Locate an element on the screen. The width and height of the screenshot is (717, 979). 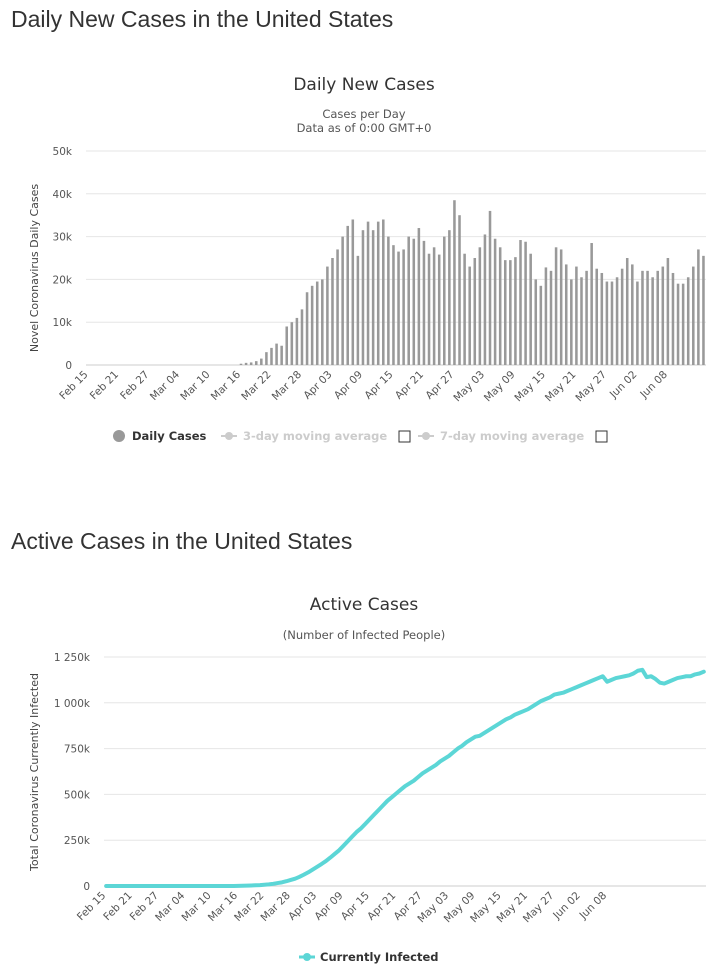
legend-item-daily-cases: Daily Cases is located at coordinates (160, 436).